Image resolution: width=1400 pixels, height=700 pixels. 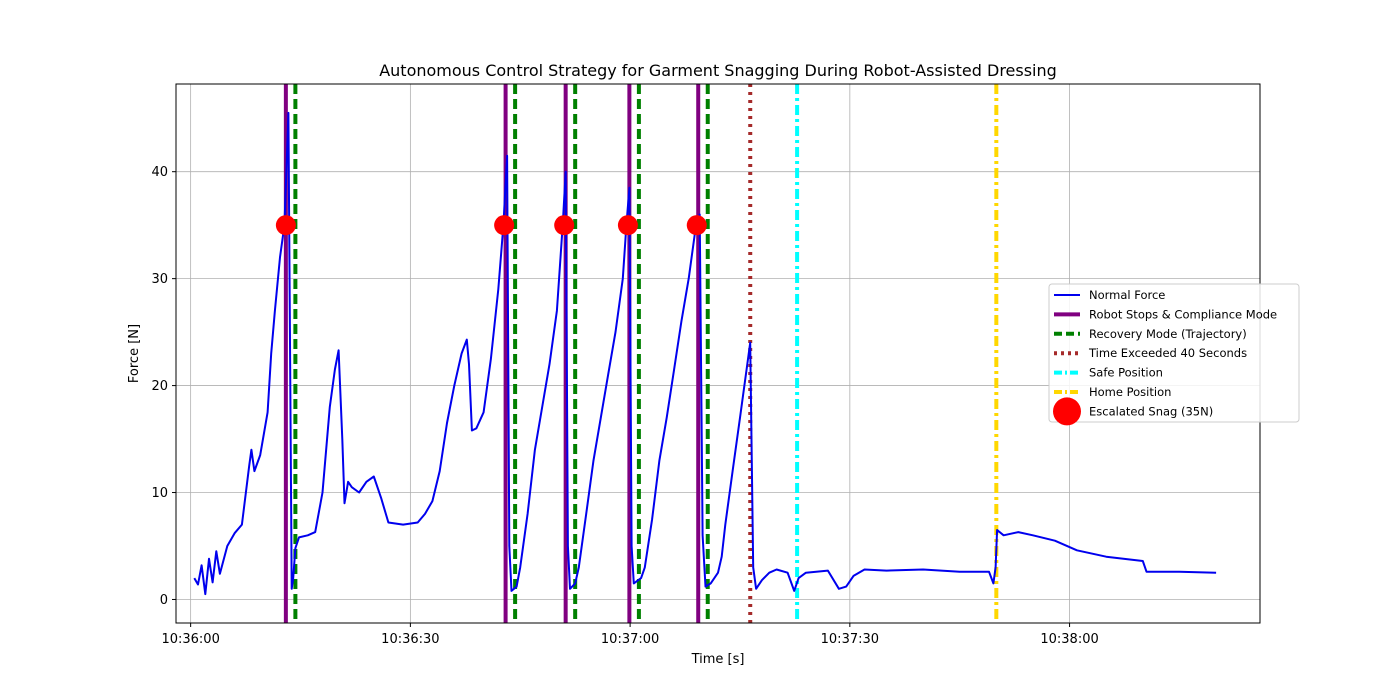 What do you see at coordinates (159, 279) in the screenshot?
I see `y-tick-label: 30` at bounding box center [159, 279].